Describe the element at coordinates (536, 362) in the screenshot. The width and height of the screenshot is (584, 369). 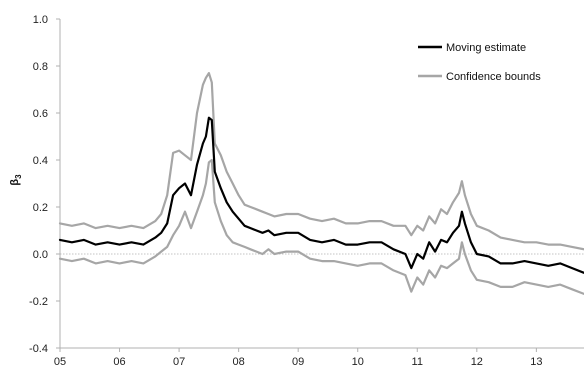
I see `x-tick-label: 13` at that location.